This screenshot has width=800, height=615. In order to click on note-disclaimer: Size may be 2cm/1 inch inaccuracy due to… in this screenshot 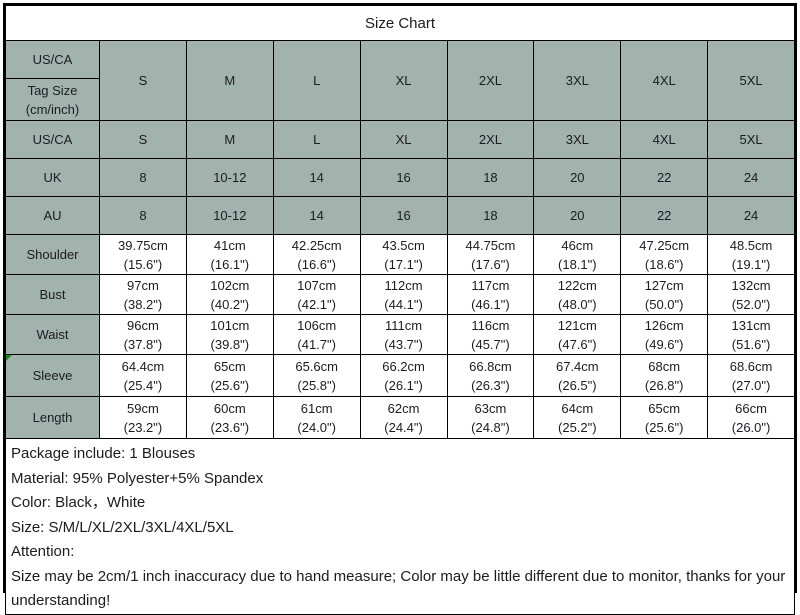, I will do `click(398, 588)`.